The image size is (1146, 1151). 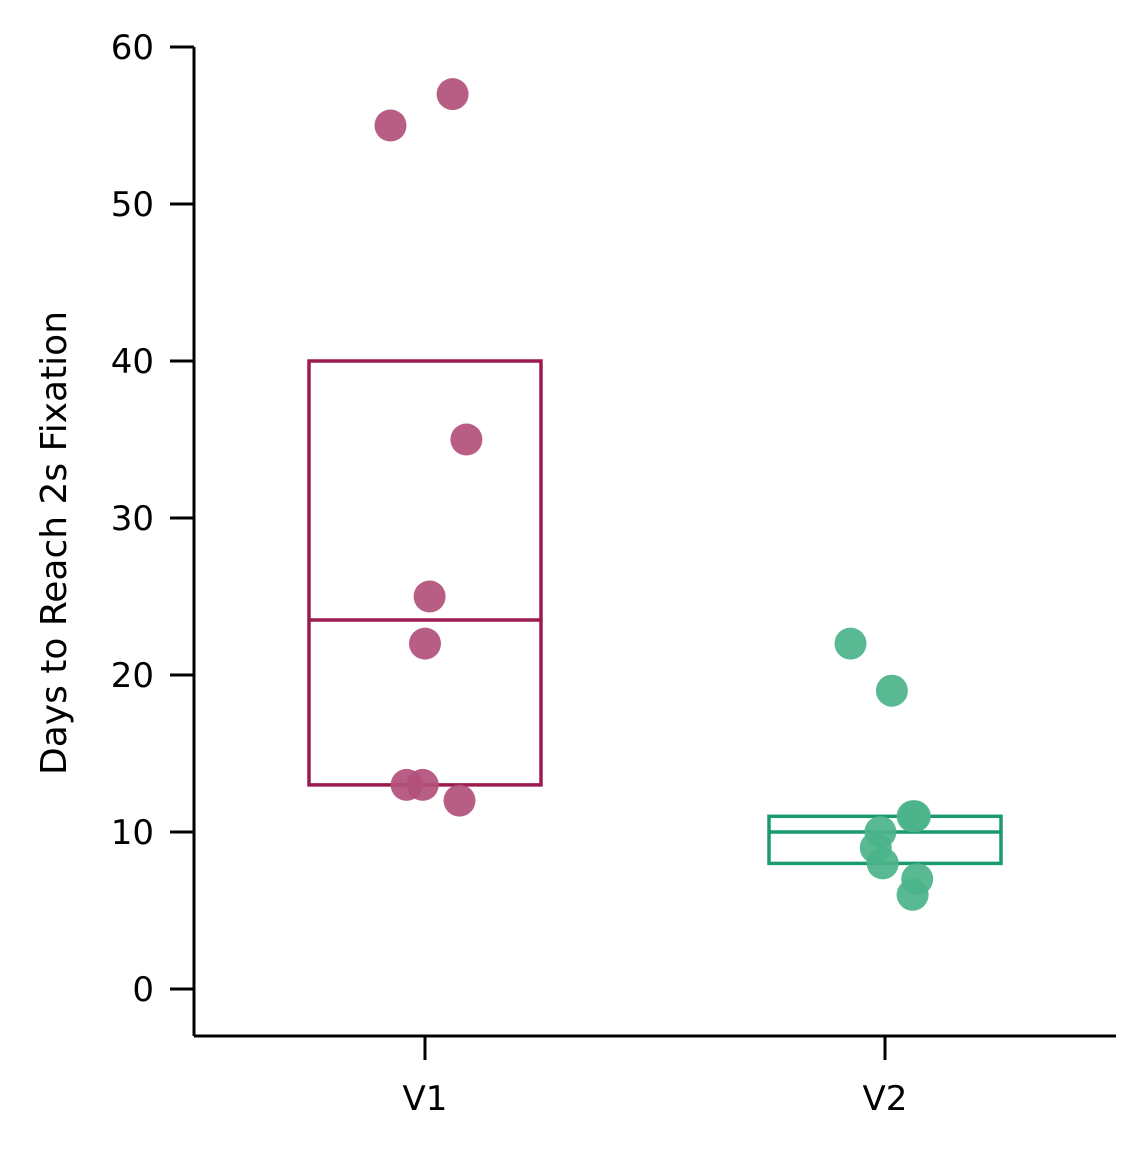 What do you see at coordinates (132, 519) in the screenshot?
I see `y-tick-label: 30` at bounding box center [132, 519].